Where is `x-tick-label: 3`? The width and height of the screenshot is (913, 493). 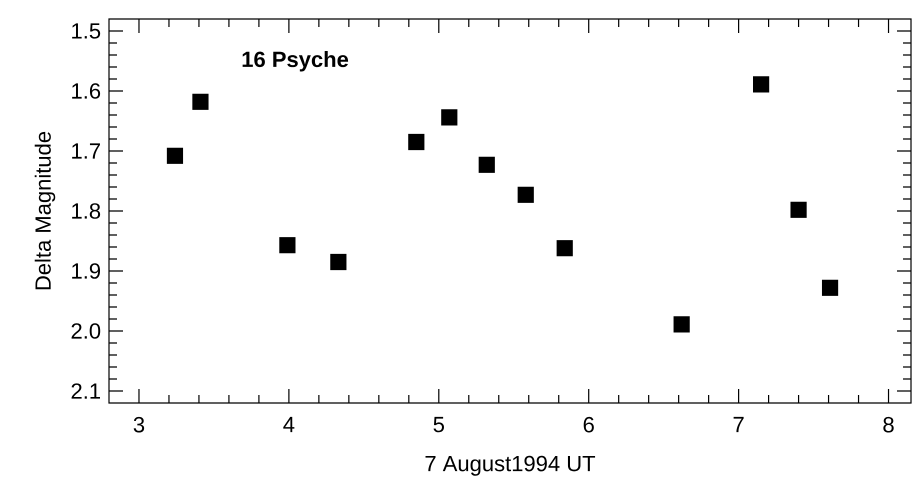
x-tick-label: 3 is located at coordinates (139, 424).